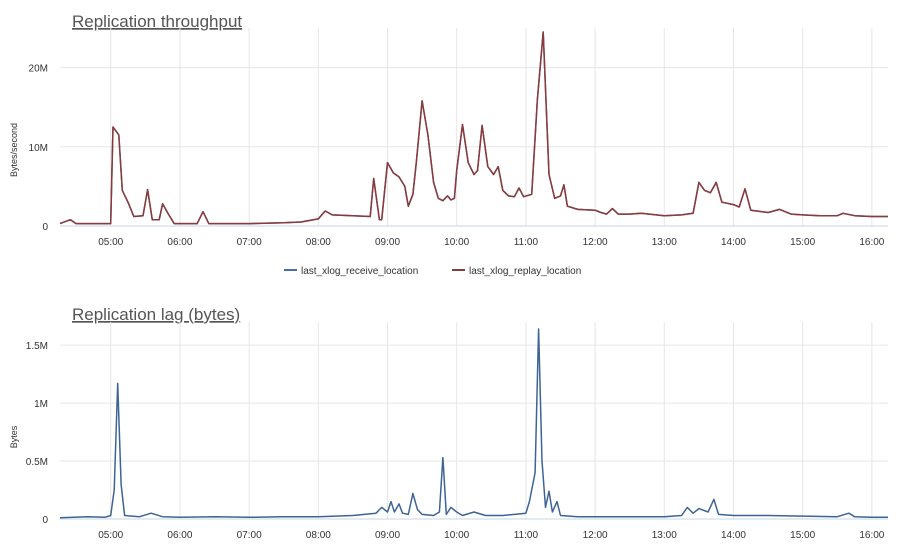 The image size is (900, 560). What do you see at coordinates (37, 462) in the screenshot?
I see `y-tick-label: 0.5M` at bounding box center [37, 462].